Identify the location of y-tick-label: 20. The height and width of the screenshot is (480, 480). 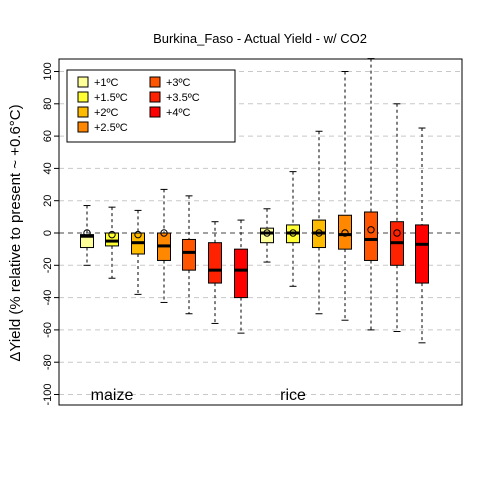
(48, 201).